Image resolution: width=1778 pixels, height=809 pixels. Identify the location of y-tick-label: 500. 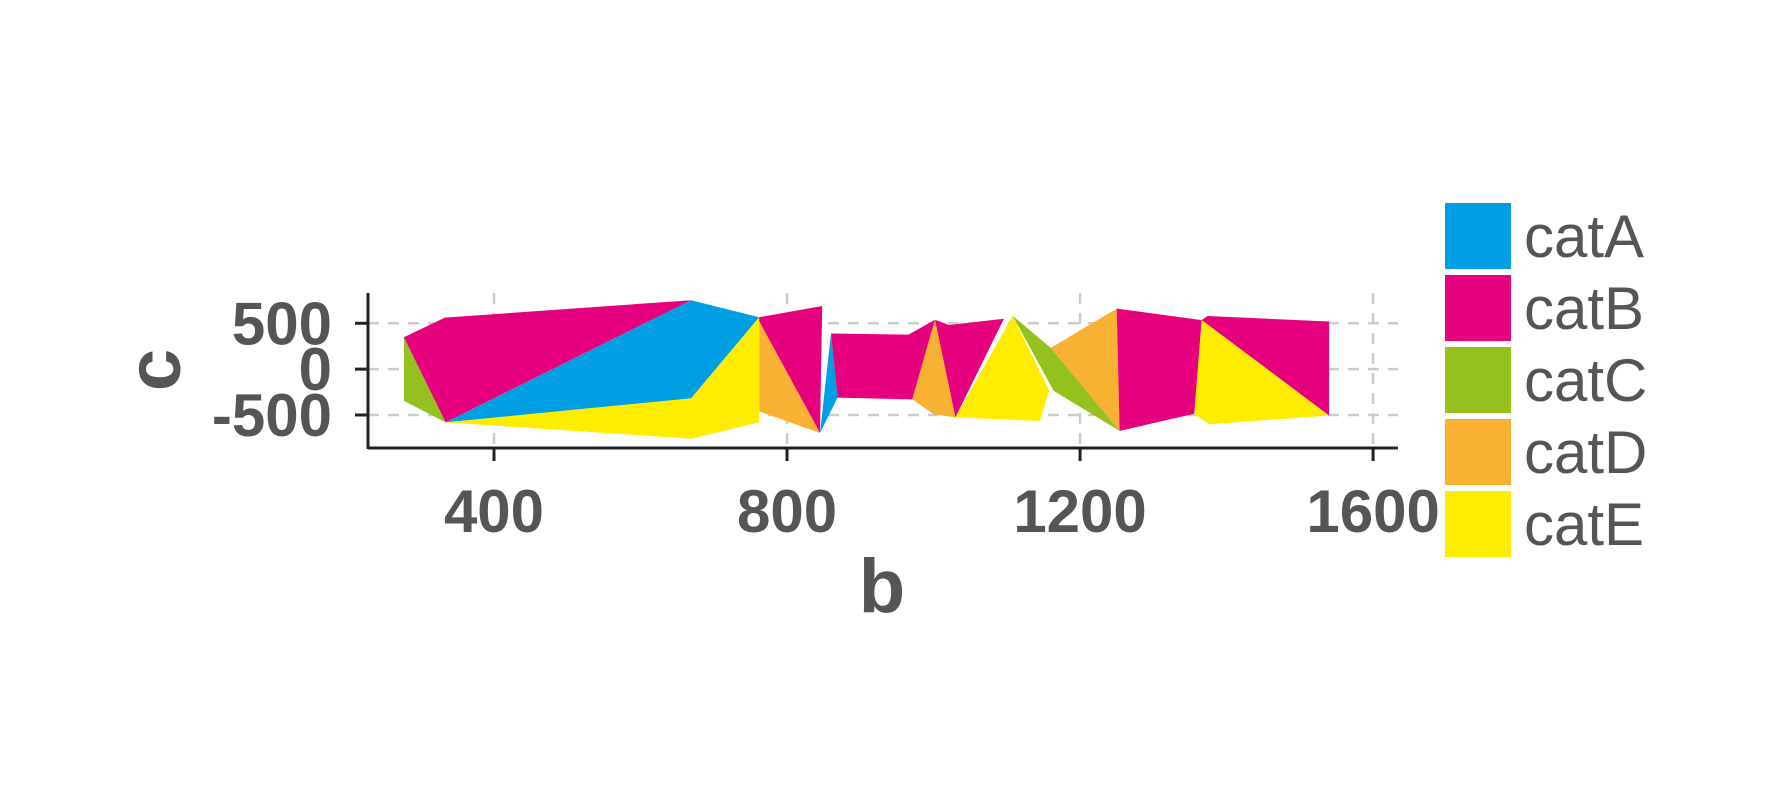
(282, 323).